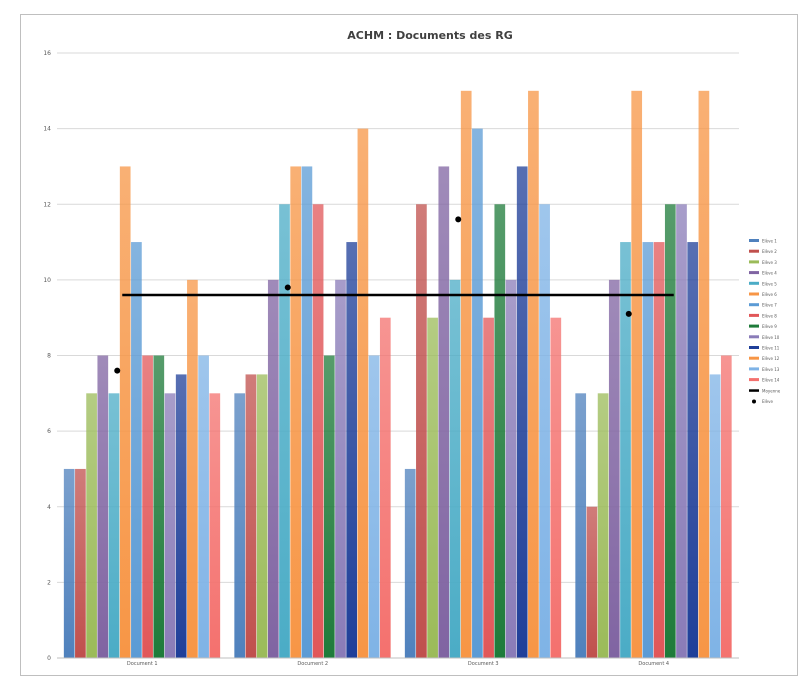  I want to click on legend-marker, so click(754, 401).